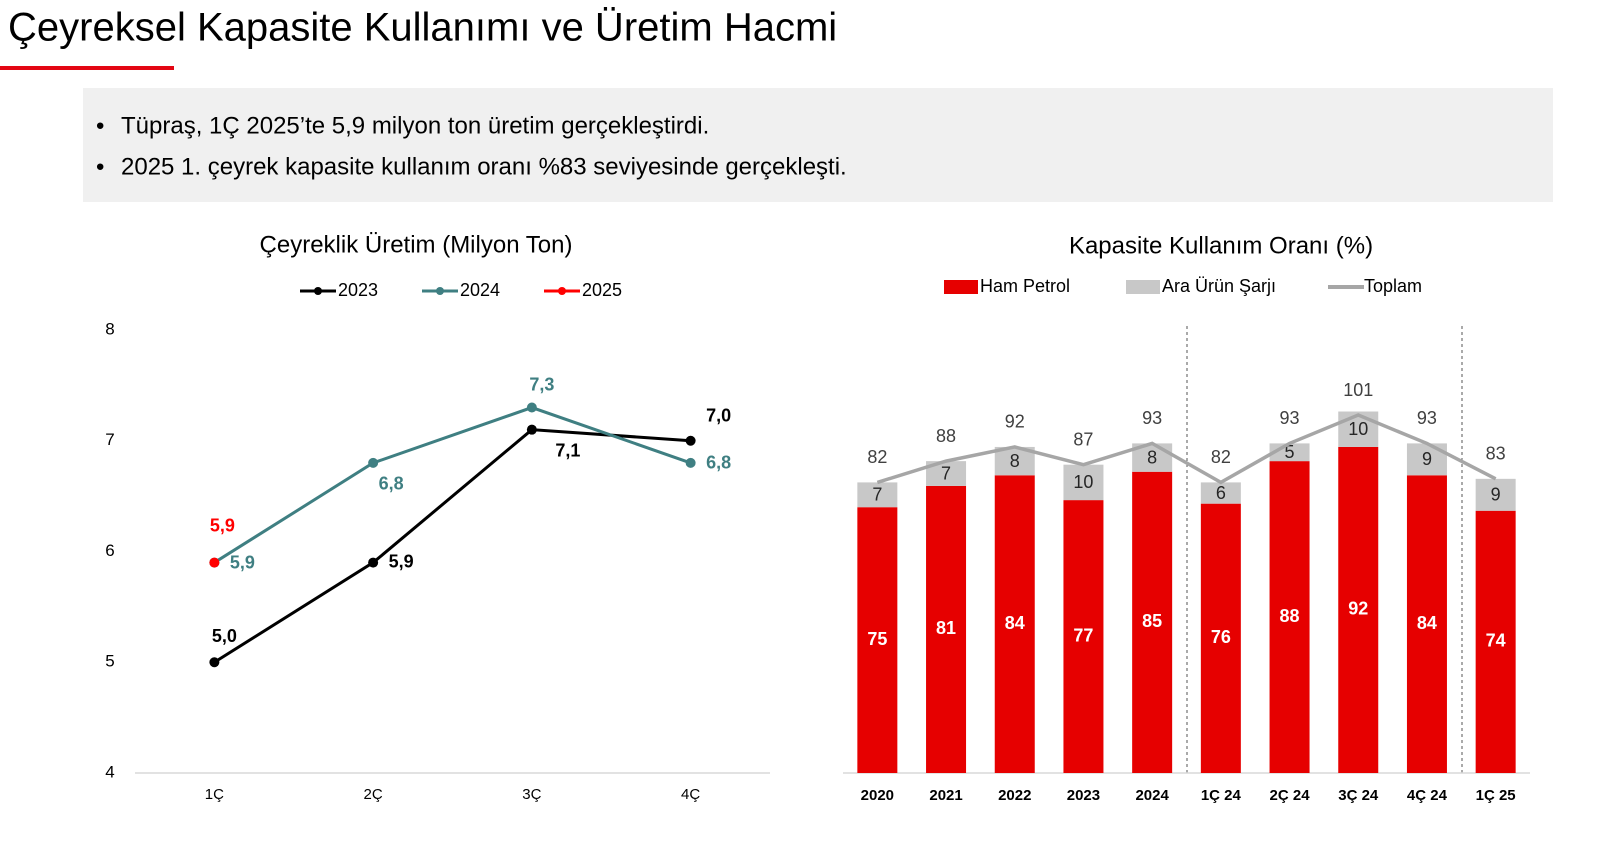 This screenshot has height=860, width=1600. Describe the element at coordinates (1221, 795) in the screenshot. I see `x-tick-label: 1Ç 24` at that location.